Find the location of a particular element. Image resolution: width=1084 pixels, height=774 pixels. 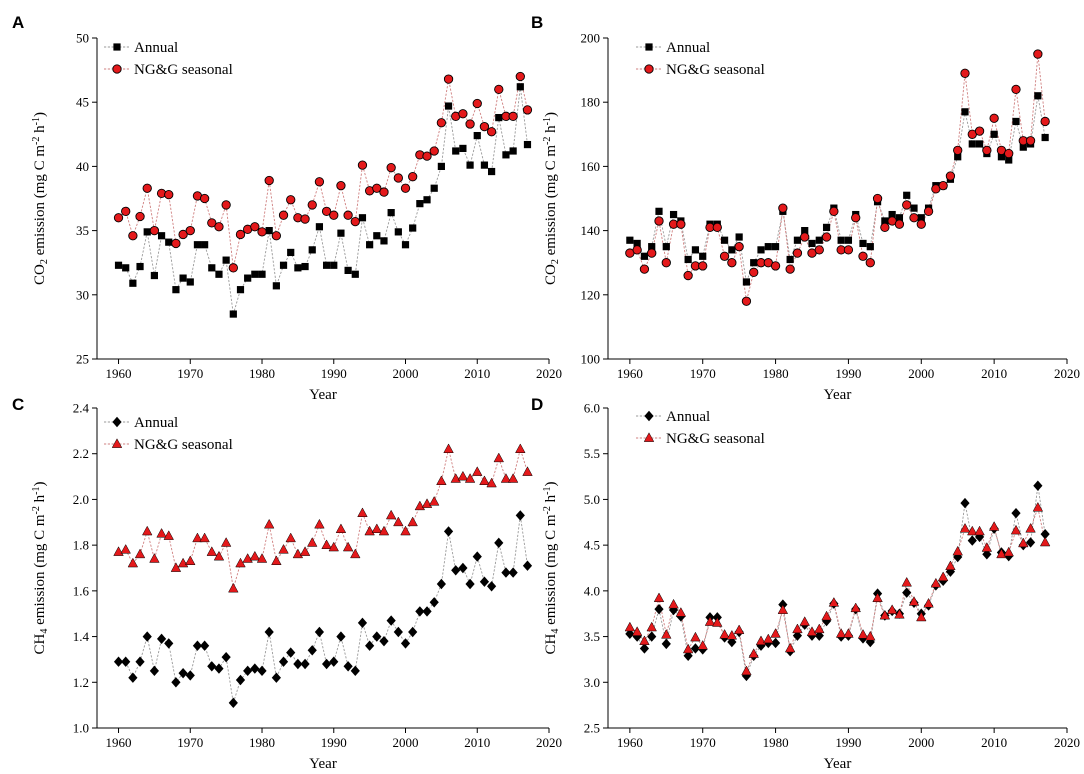

y-tick-label: 50 is located at coordinates (82, 38).